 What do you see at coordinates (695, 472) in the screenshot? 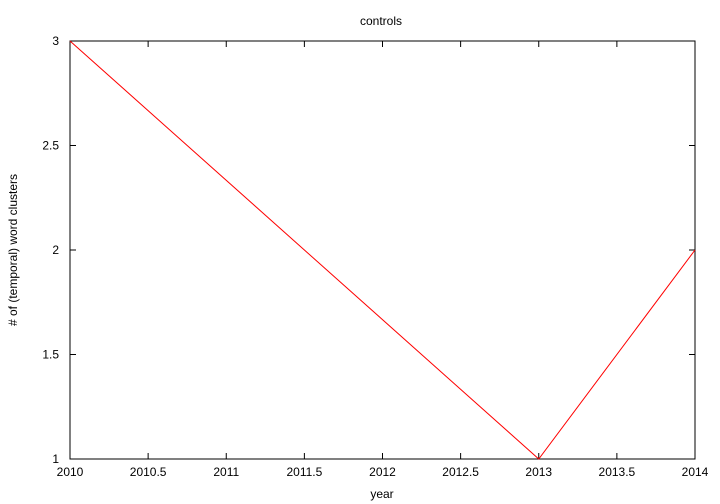
I see `x-tick-label: 2014` at bounding box center [695, 472].